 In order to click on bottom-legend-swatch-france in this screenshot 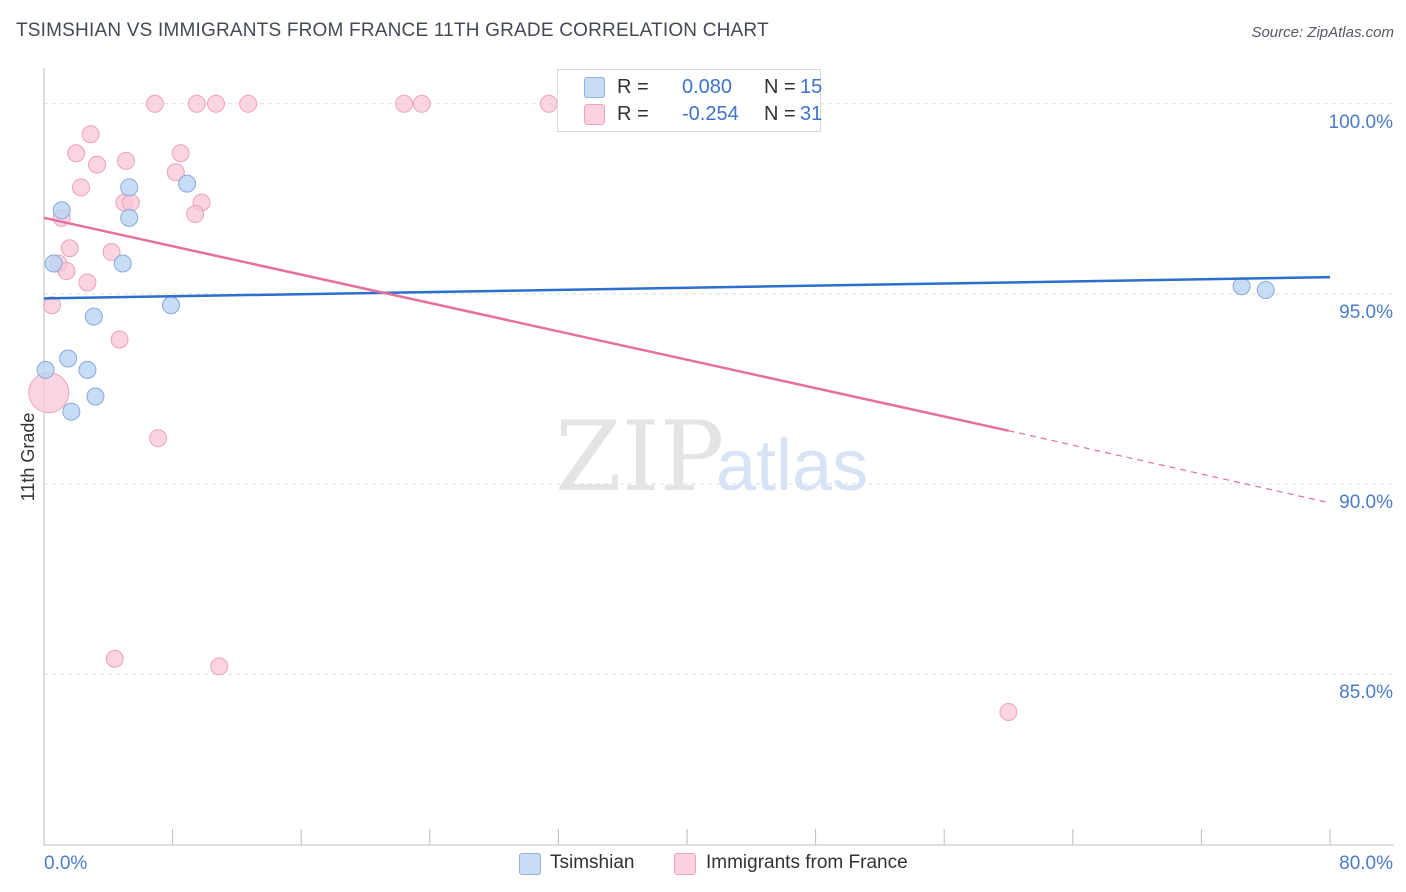, I will do `click(685, 864)`.